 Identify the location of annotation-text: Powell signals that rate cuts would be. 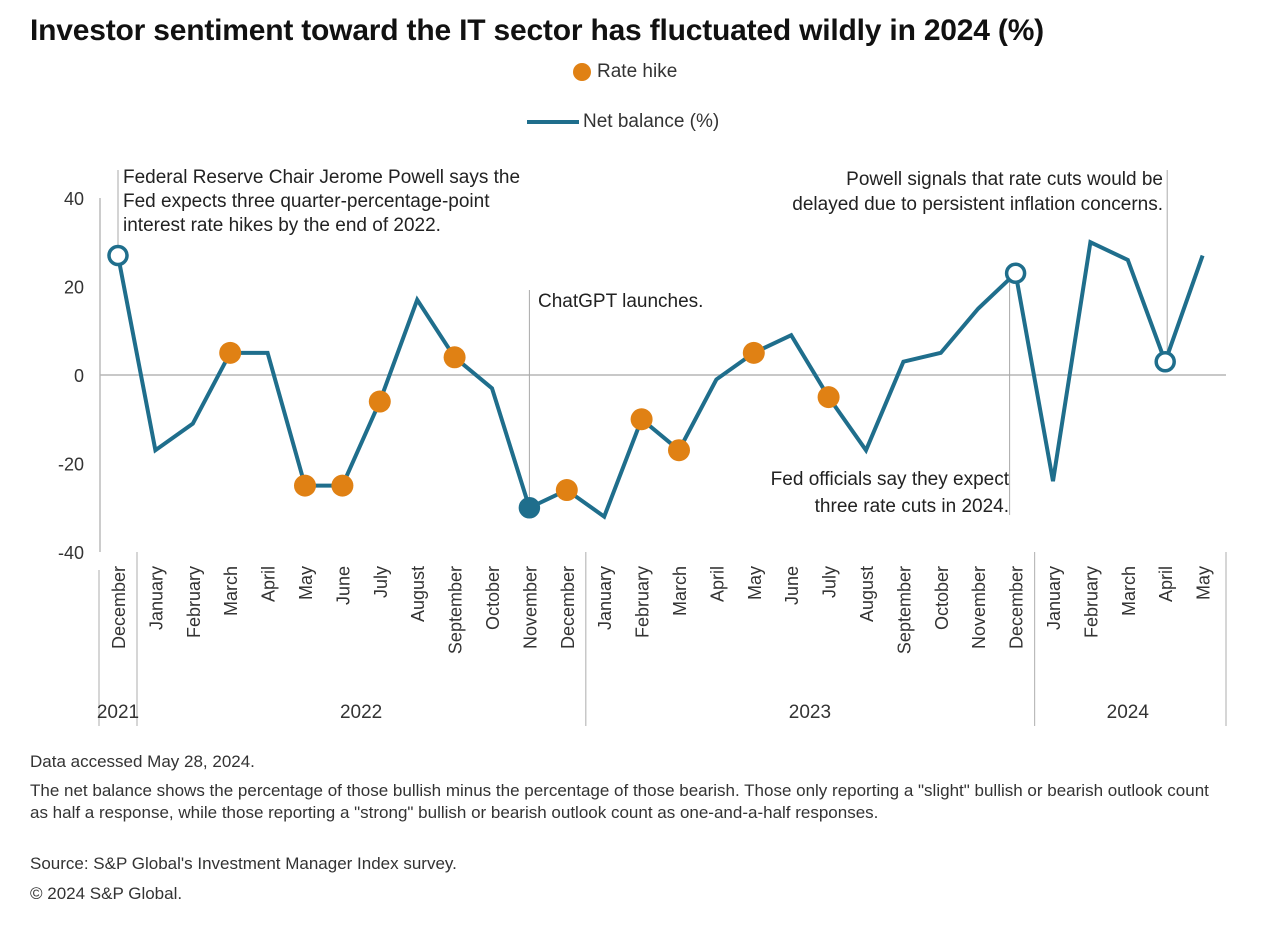
(1004, 179).